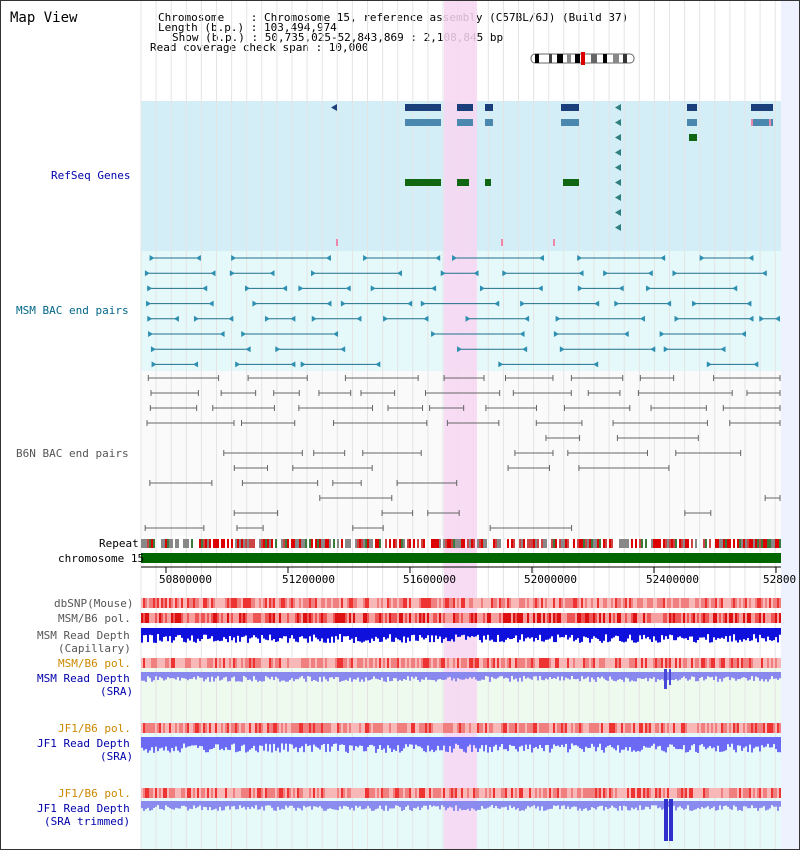 The image size is (800, 850). What do you see at coordinates (94, 648) in the screenshot?
I see `track-label-msm-depth-cap-sub: (Capillary)` at bounding box center [94, 648].